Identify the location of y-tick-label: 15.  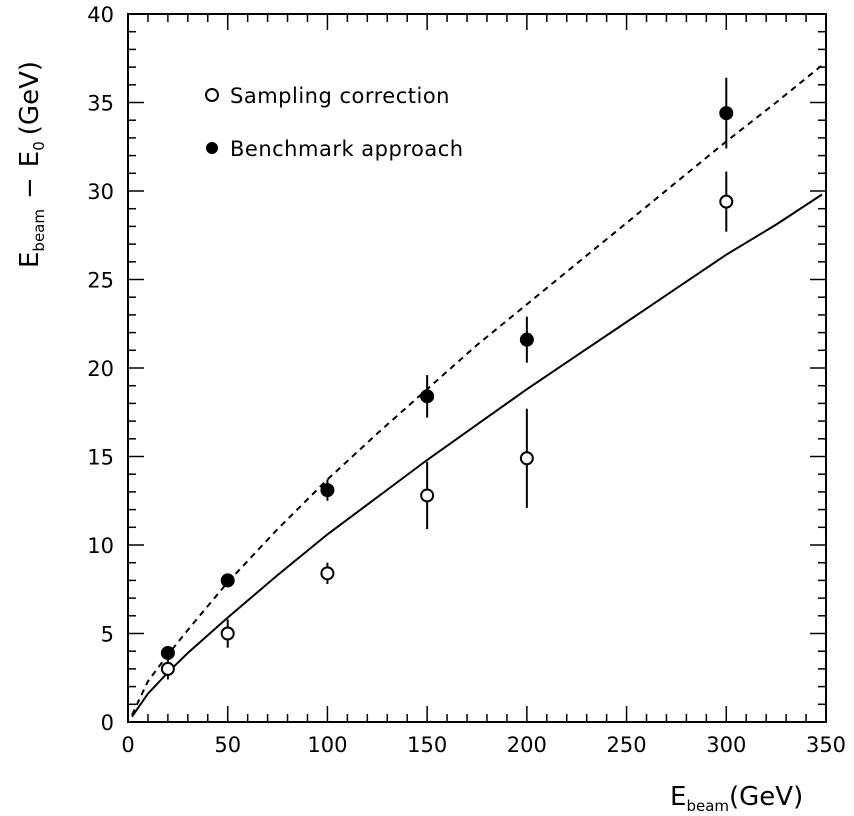
(100, 458).